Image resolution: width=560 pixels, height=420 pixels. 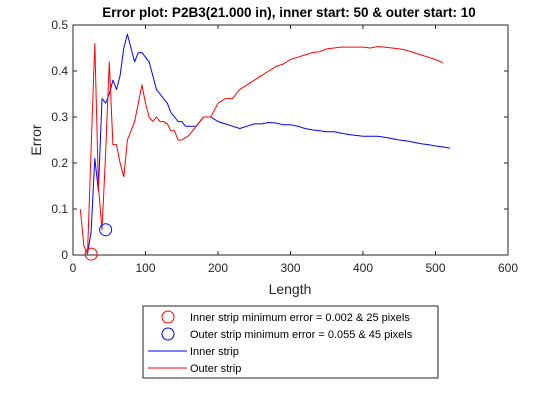 I want to click on y-tick-label: 0.3, so click(x=59, y=117).